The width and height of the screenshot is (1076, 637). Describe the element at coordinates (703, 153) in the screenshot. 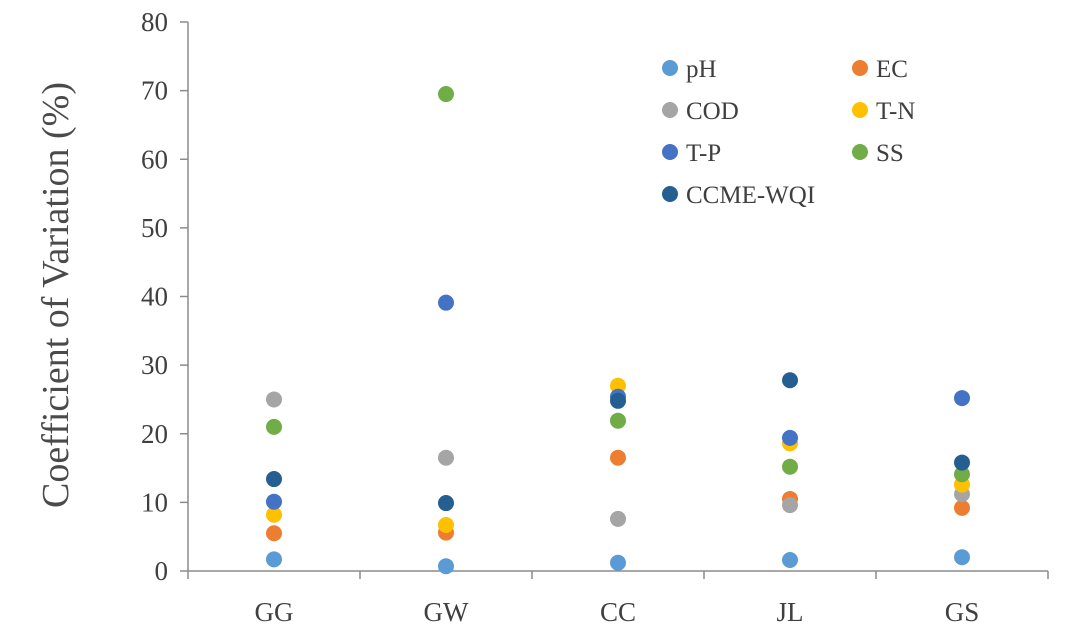

I see `legend-label: T-P` at that location.